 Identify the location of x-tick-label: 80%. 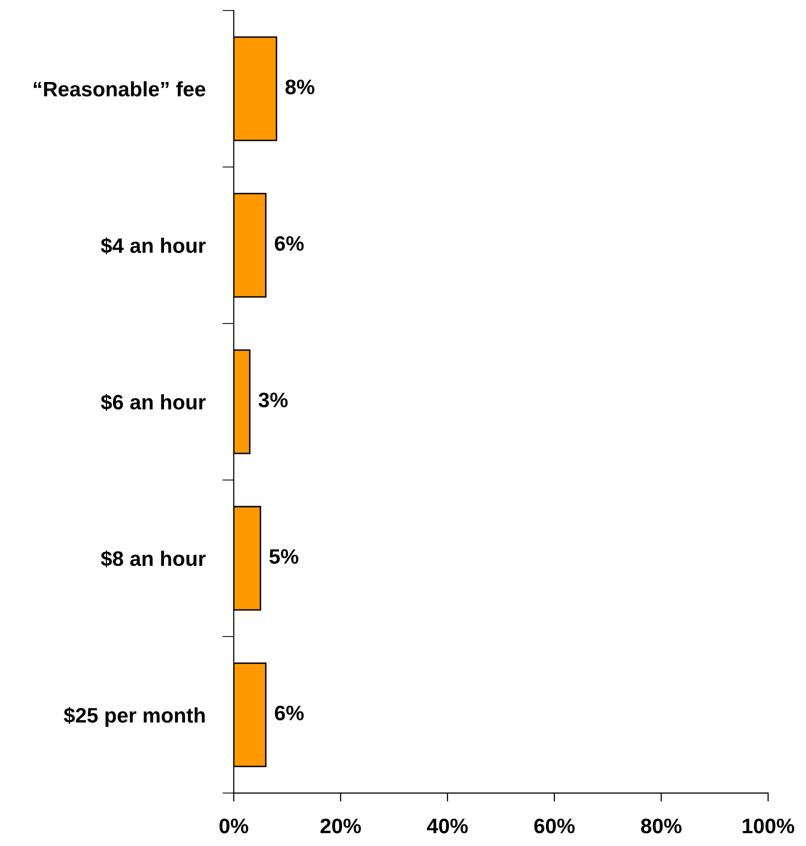
(661, 826).